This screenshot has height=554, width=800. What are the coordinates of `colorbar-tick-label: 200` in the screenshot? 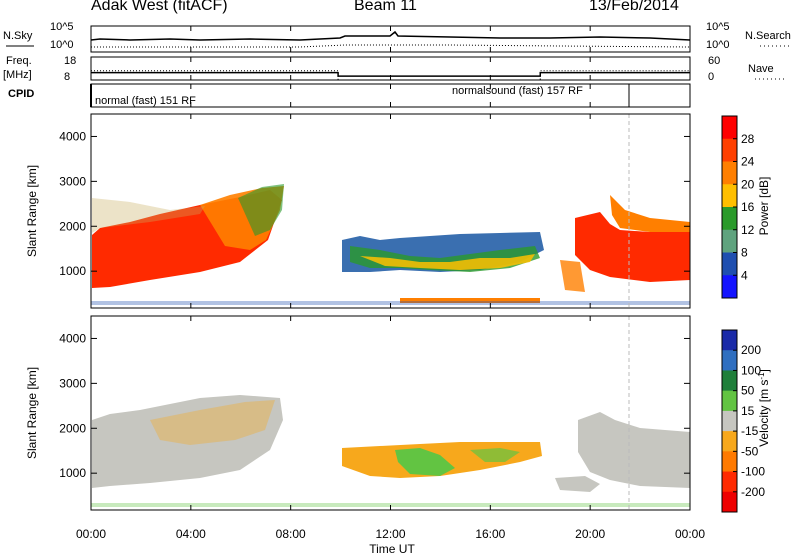 It's located at (751, 350).